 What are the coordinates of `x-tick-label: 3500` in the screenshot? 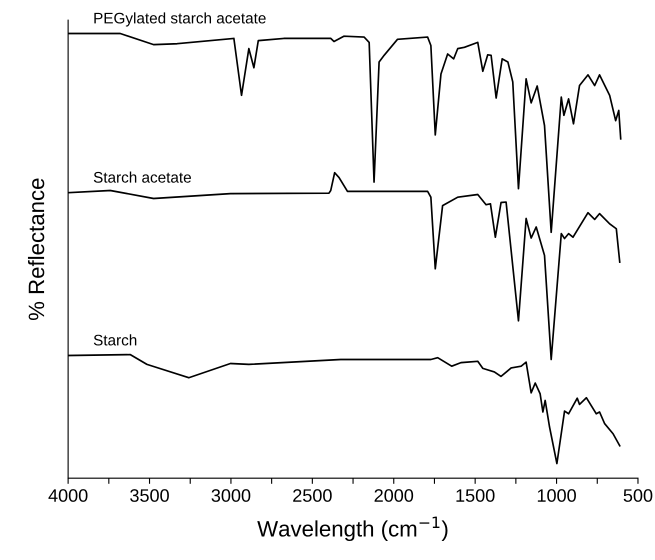 It's located at (149, 495).